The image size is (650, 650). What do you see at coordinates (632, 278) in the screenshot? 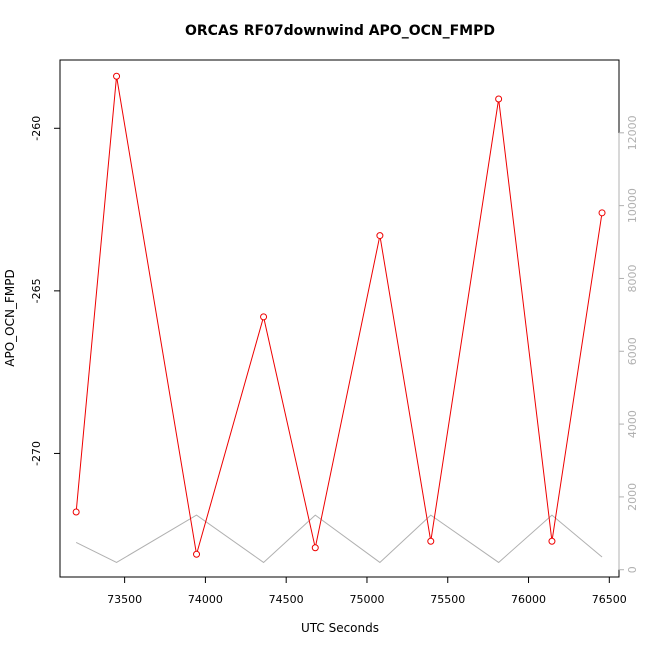
I see `y2-tick-label: 8000` at bounding box center [632, 278].